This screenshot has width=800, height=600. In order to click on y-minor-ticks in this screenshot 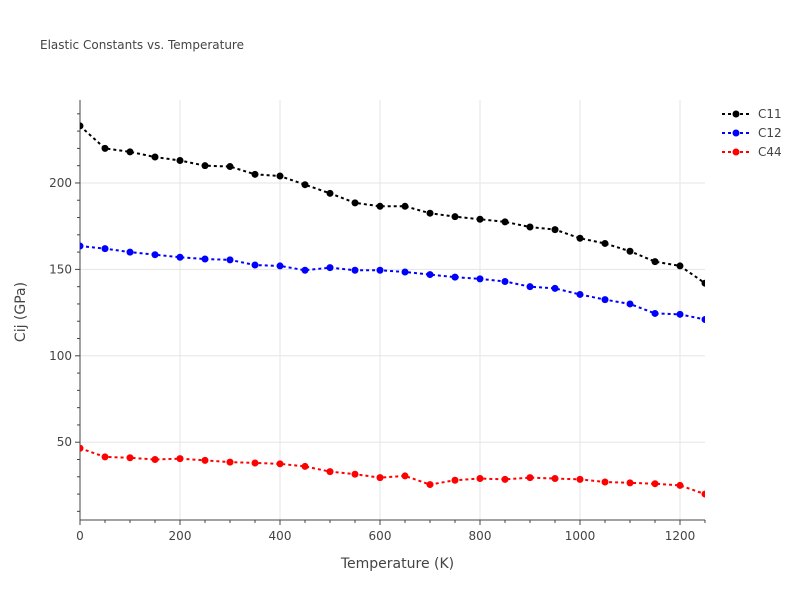, I will do `click(77, 312)`.